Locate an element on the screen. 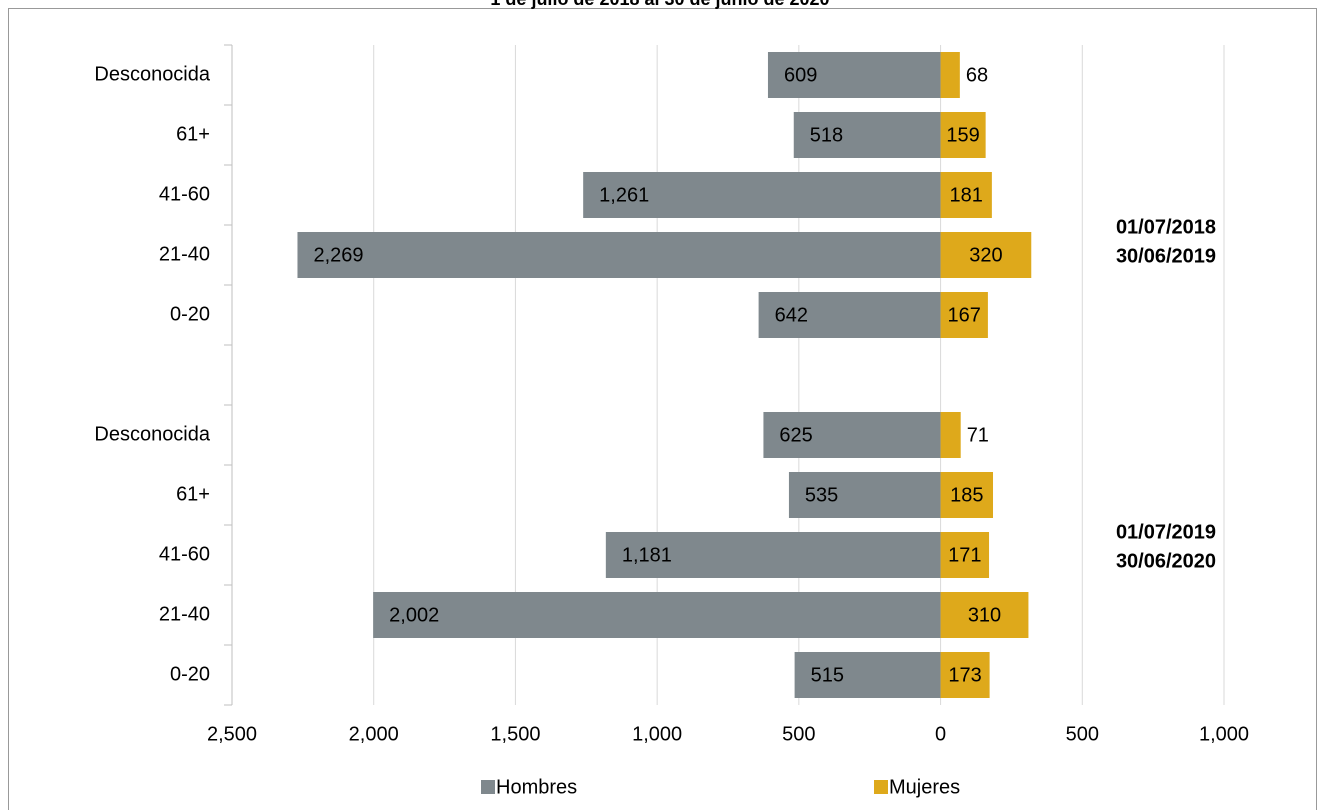  data-label: 320 is located at coordinates (985, 255).